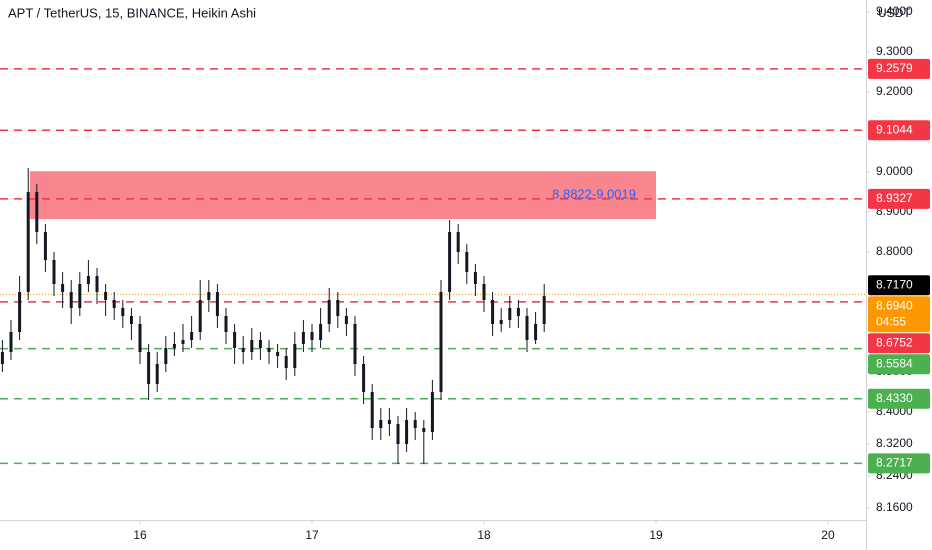  Describe the element at coordinates (894, 91) in the screenshot. I see `y-tick-label: 9.2000` at that location.